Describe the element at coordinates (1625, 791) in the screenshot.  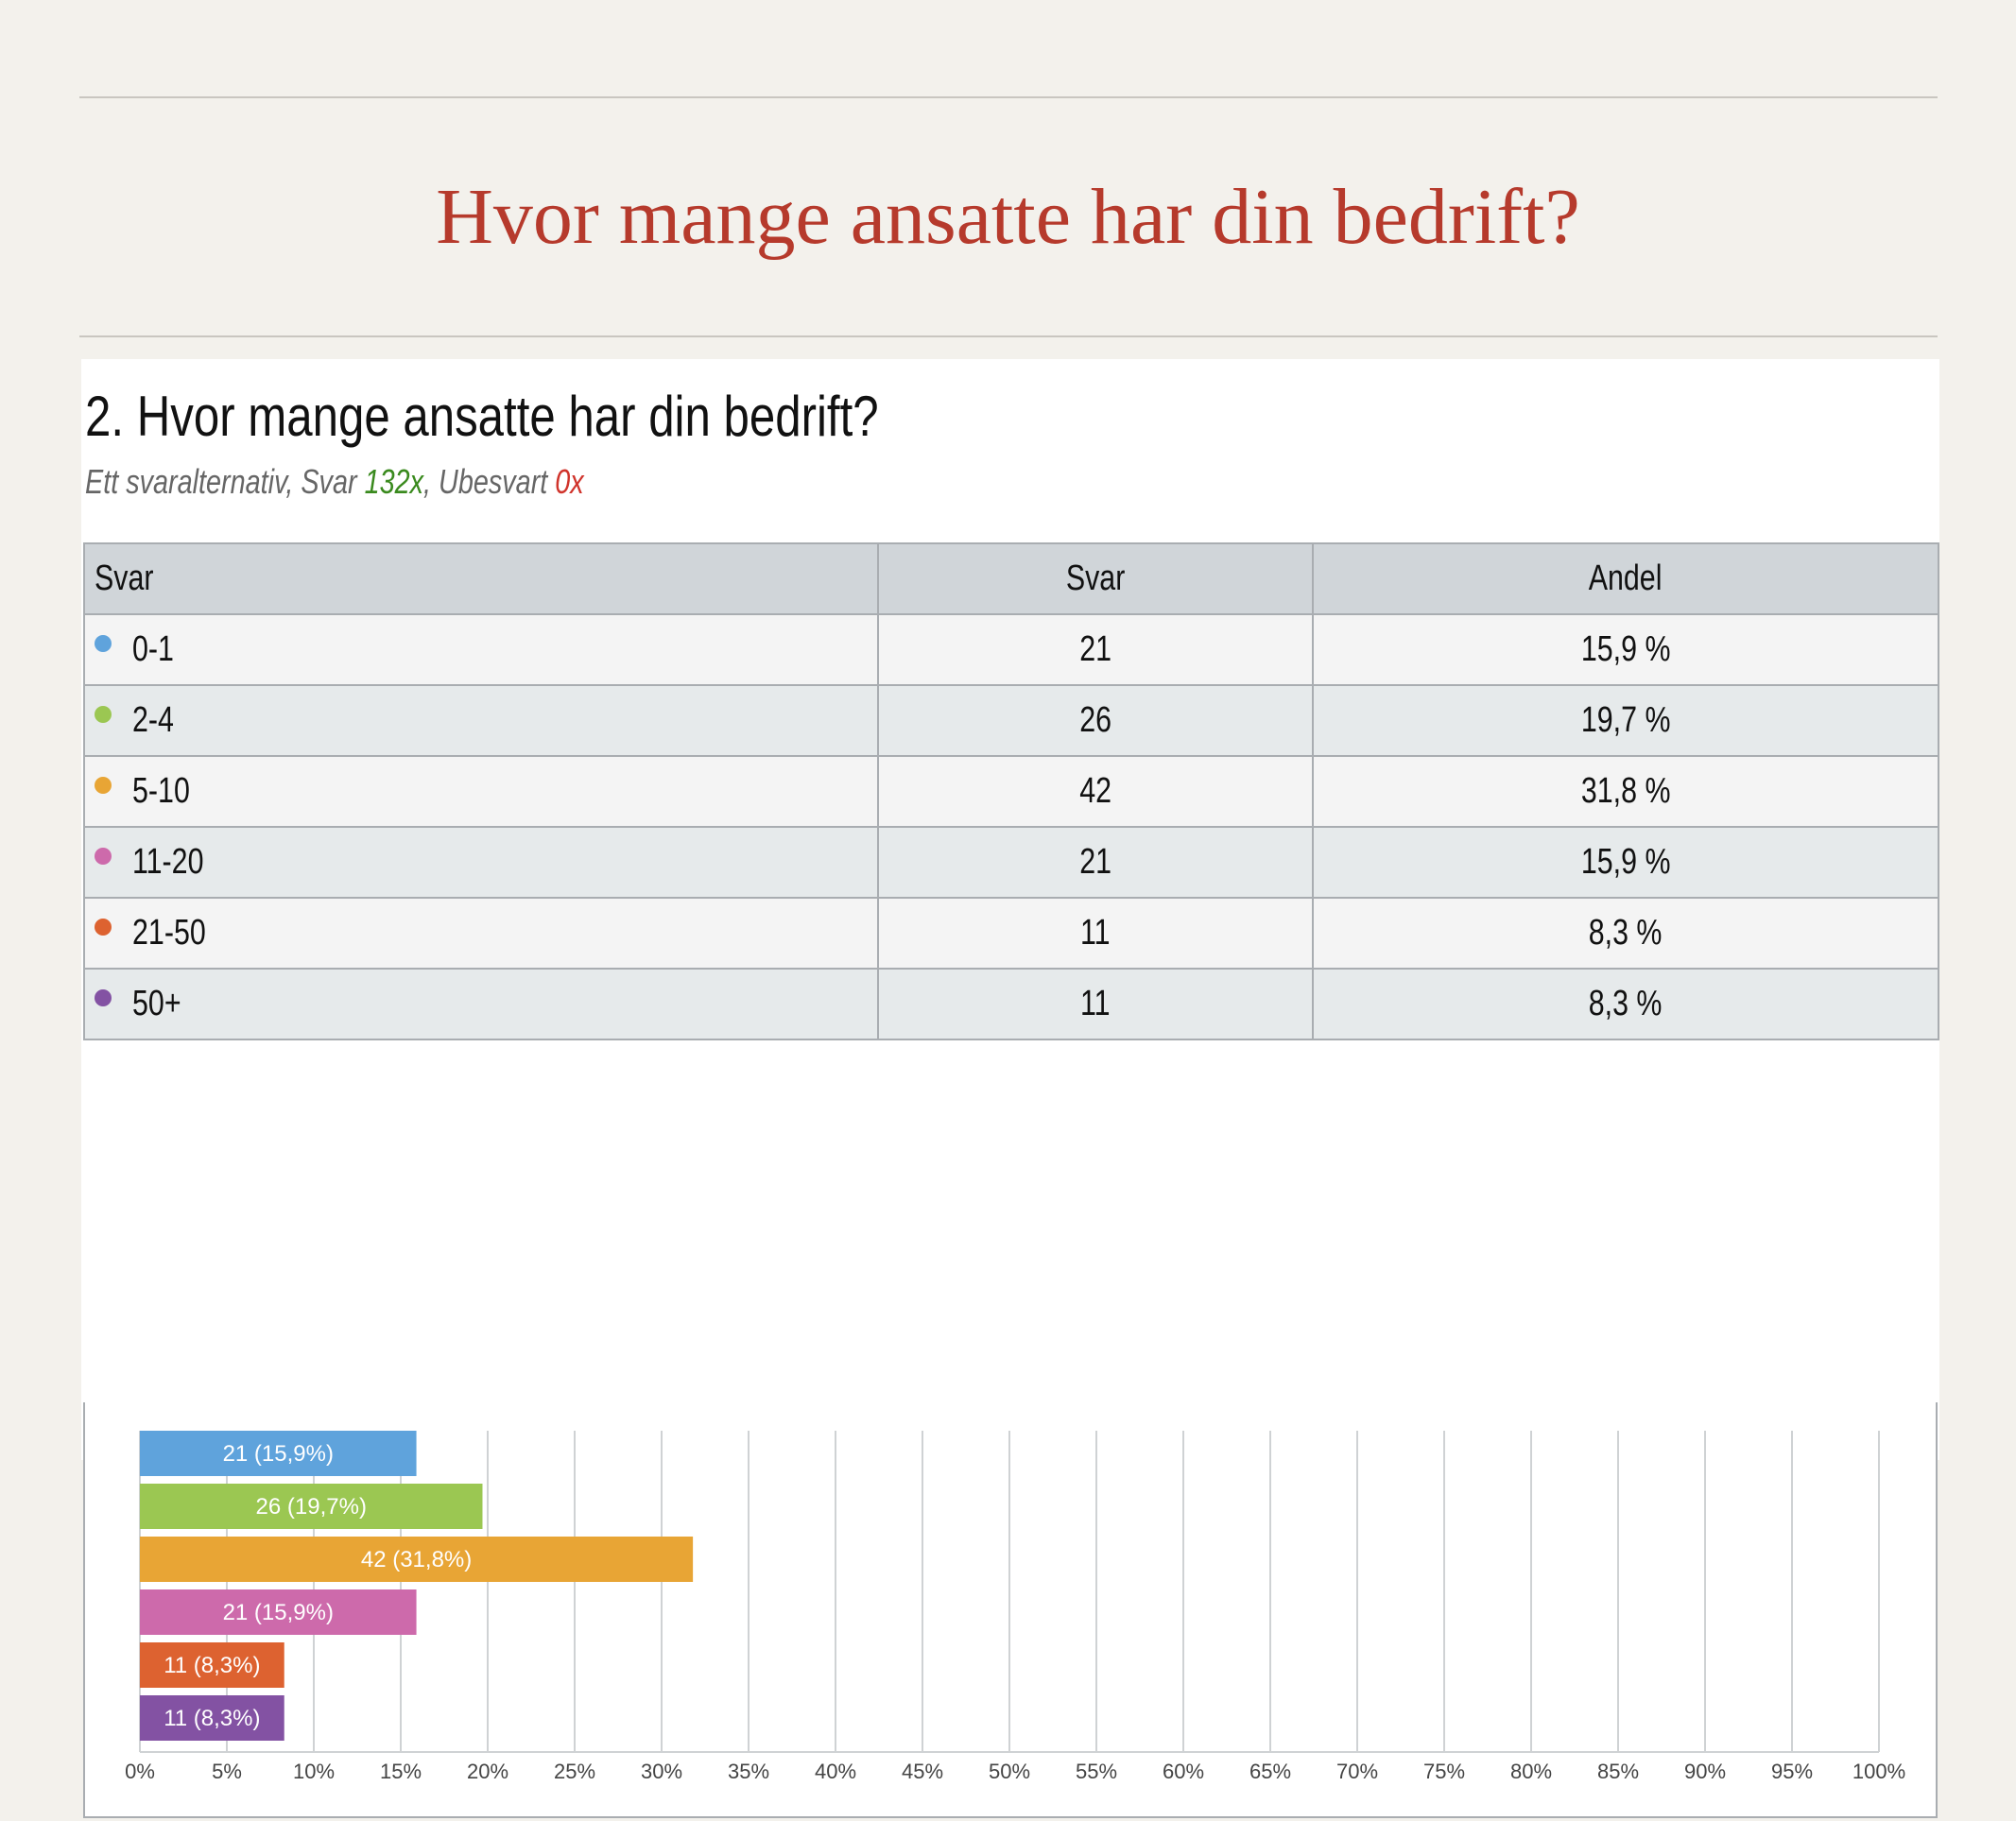
I see `share-cell: 31,8 %` at that location.